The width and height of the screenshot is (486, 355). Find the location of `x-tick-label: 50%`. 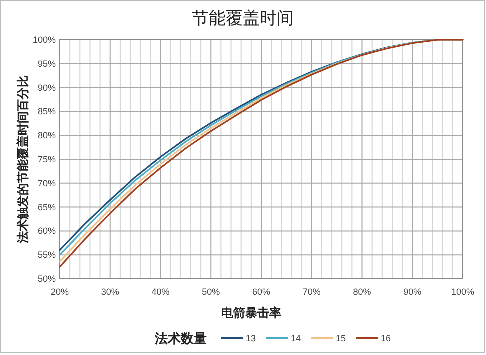

x-tick-label: 50% is located at coordinates (211, 292).